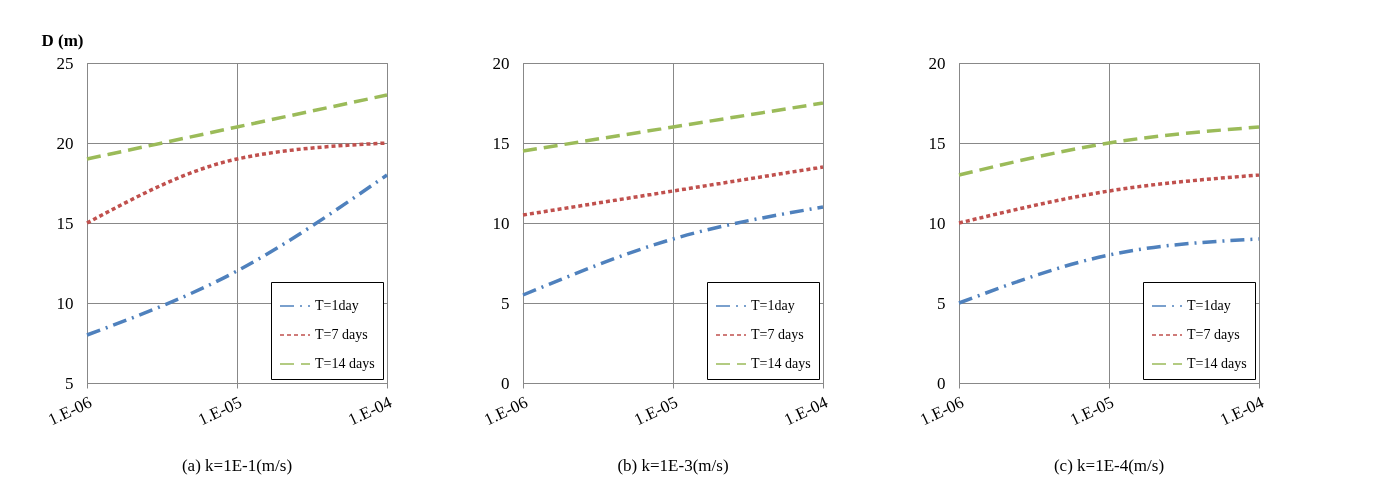 The width and height of the screenshot is (1381, 504). What do you see at coordinates (65, 63) in the screenshot?
I see `y-tick-label: 25` at bounding box center [65, 63].